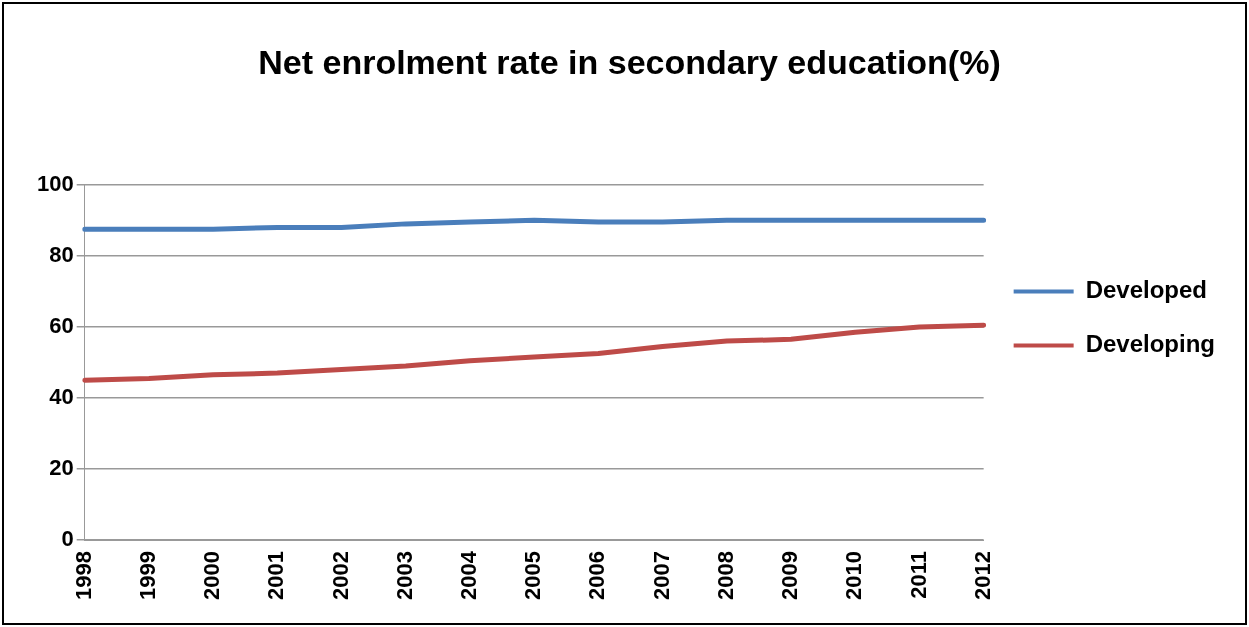  What do you see at coordinates (61, 397) in the screenshot?
I see `y-tick-label: 40` at bounding box center [61, 397].